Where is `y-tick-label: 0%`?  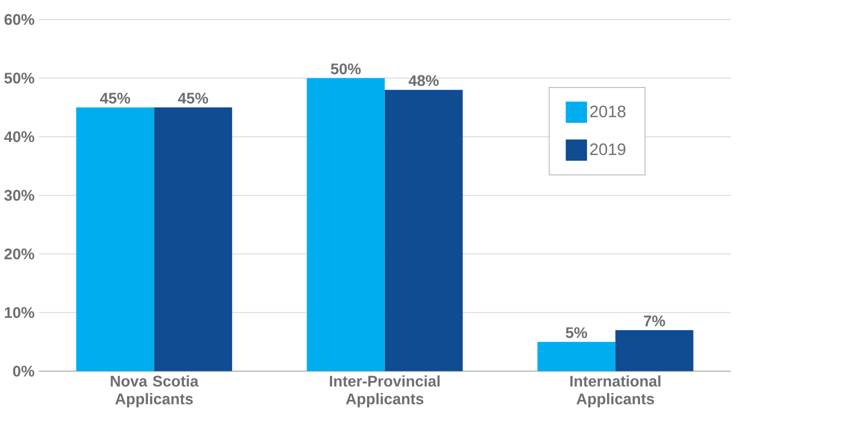 y-tick-label: 0% is located at coordinates (23, 371).